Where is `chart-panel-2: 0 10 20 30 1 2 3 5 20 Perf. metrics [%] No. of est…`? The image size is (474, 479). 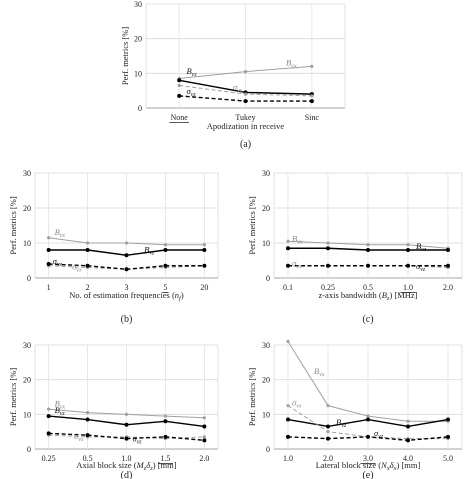 chart-panel-2: 0 10 20 30 1 2 3 5 20 Perf. metrics [%] No. of est… is located at coordinates (113, 247).